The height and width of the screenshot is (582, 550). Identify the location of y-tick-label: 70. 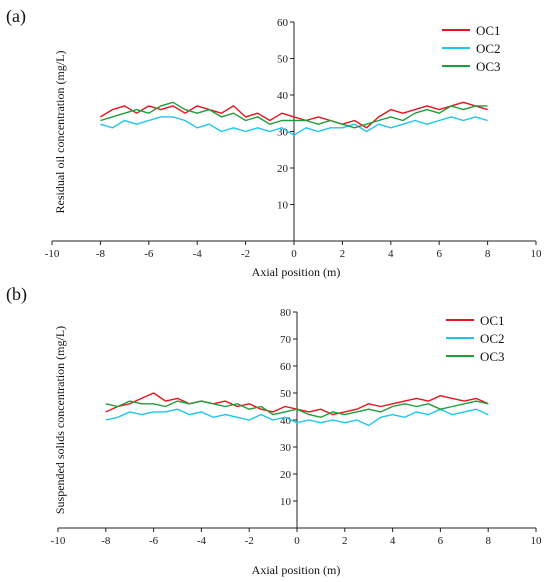
(286, 340).